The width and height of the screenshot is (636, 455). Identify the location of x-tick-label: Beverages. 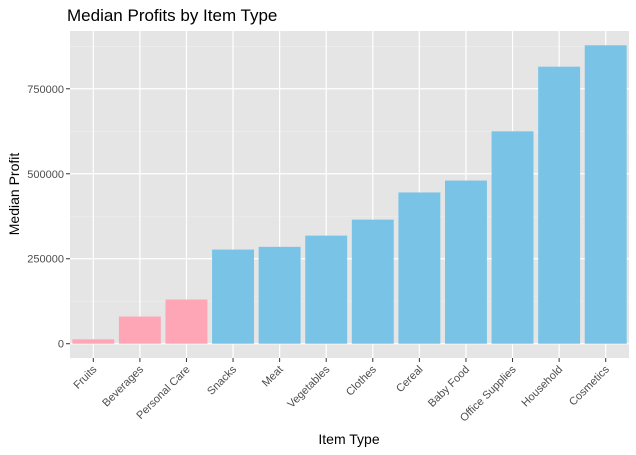
(123, 386).